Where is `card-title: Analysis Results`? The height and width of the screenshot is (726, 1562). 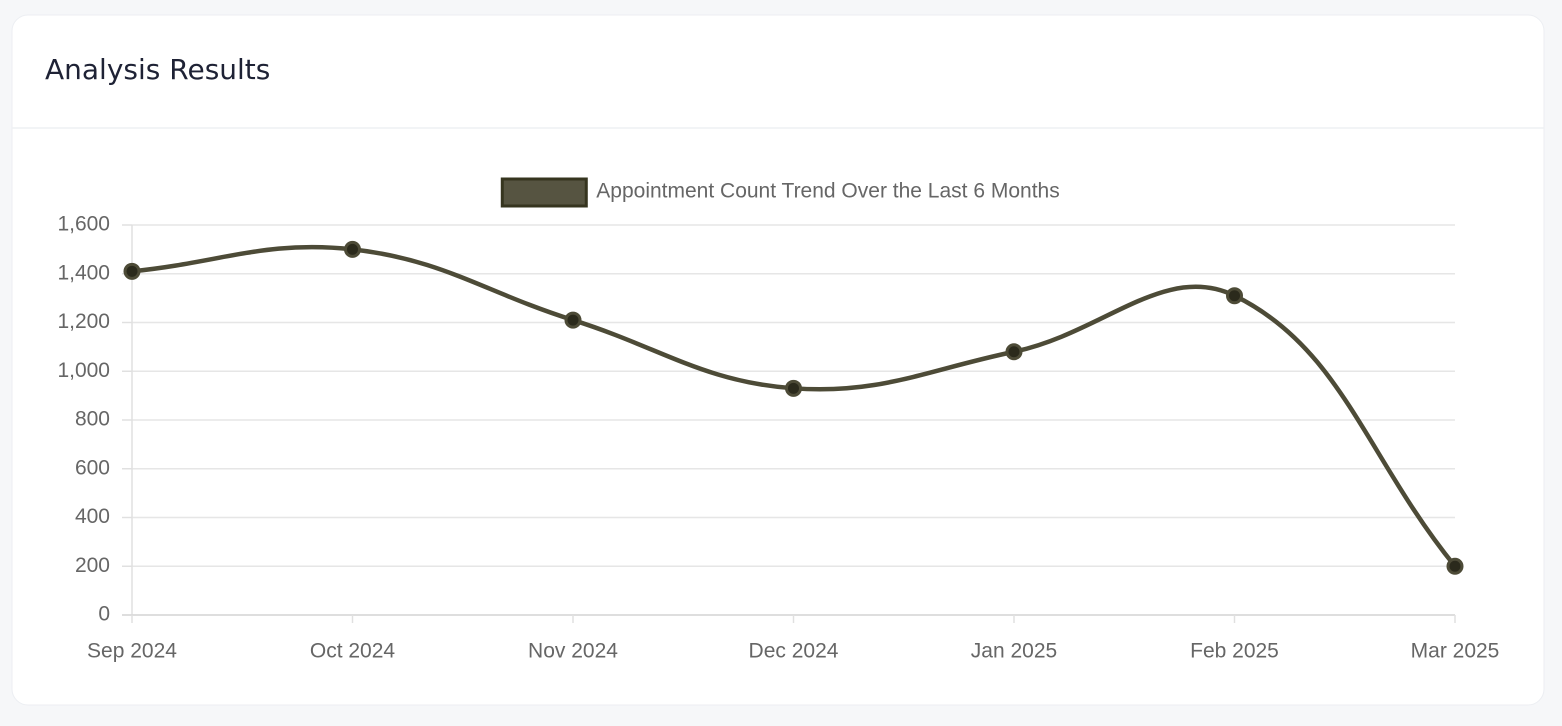 card-title: Analysis Results is located at coordinates (157, 69).